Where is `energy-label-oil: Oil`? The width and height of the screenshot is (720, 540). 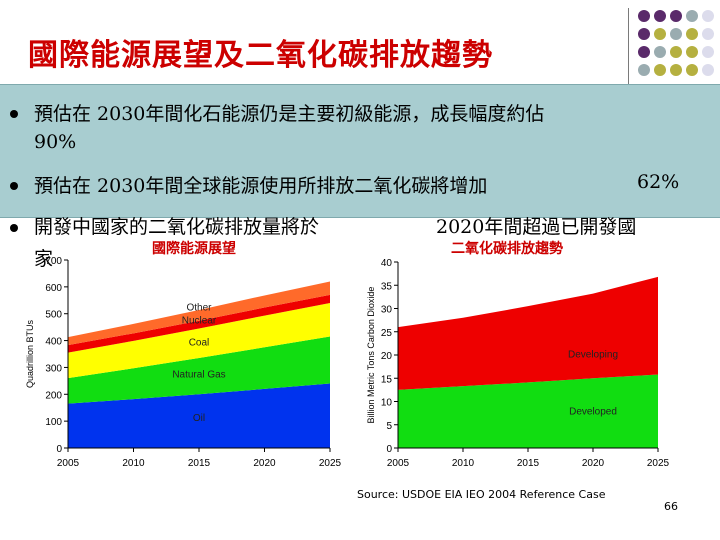
energy-label-oil: Oil is located at coordinates (199, 418).